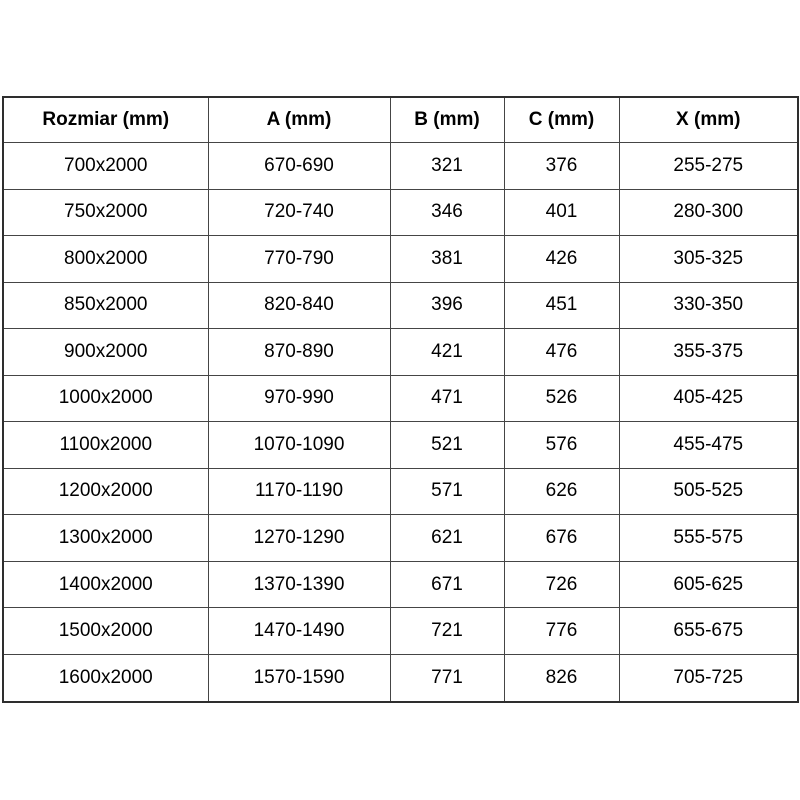  What do you see at coordinates (561, 119) in the screenshot?
I see `column-header-c: C (mm)` at bounding box center [561, 119].